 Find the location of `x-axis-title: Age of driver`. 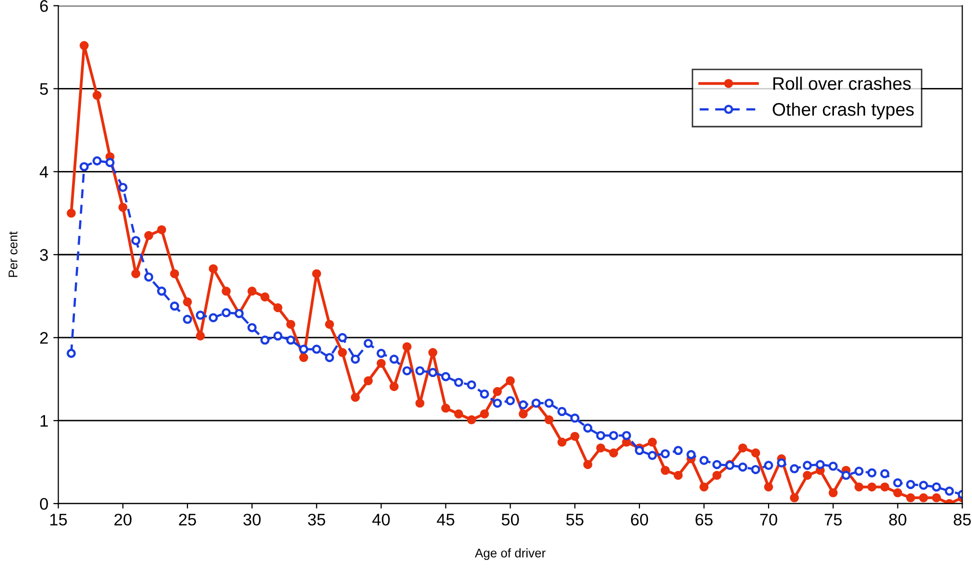

x-axis-title: Age of driver is located at coordinates (510, 554).